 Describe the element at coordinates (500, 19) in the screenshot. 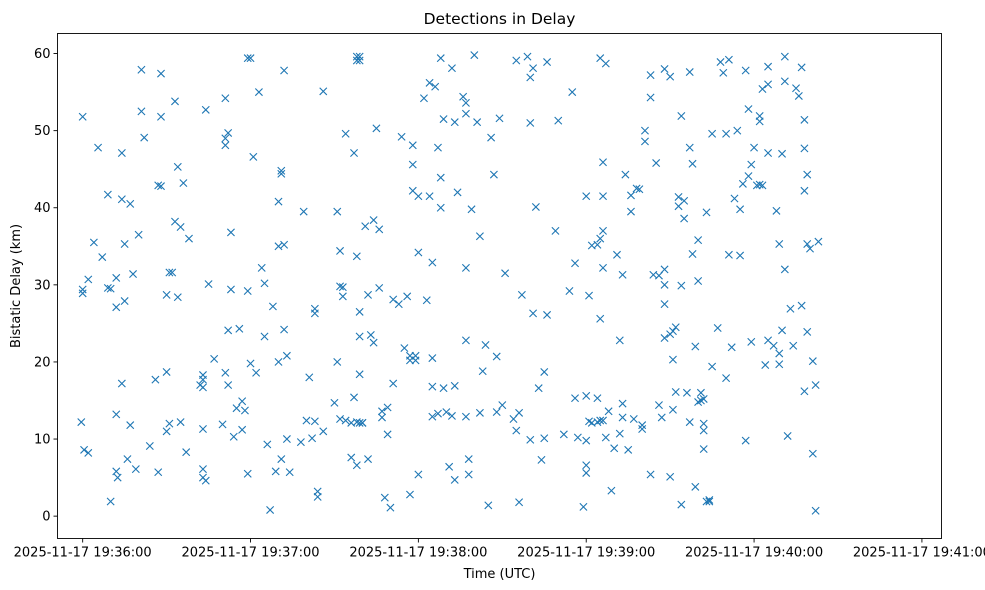

I see `chart-title: Detections in Delay` at that location.